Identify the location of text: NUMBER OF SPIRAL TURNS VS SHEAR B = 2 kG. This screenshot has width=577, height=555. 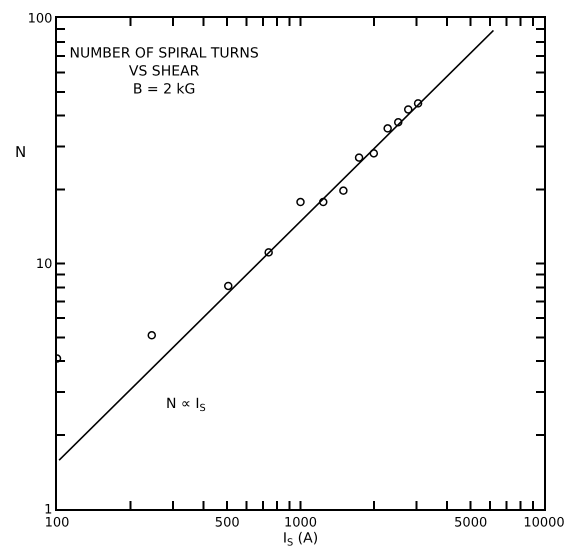
(164, 71).